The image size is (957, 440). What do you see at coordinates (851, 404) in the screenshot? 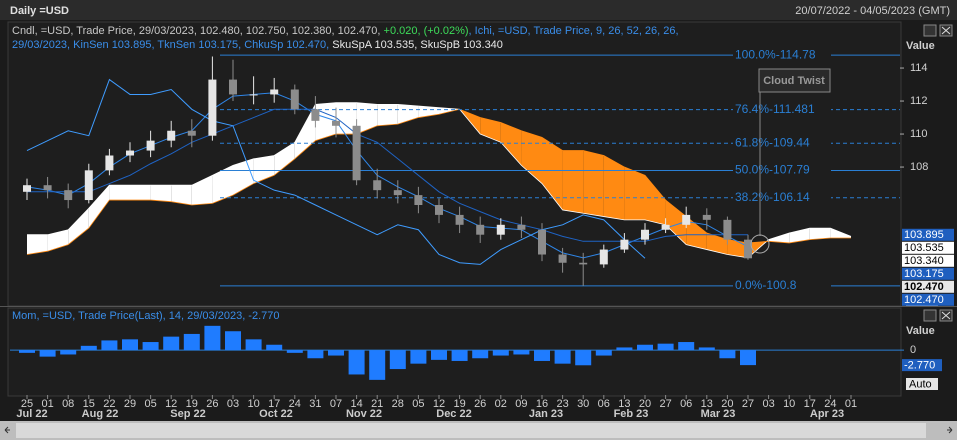
I see `x-tick-label: 01` at bounding box center [851, 404].